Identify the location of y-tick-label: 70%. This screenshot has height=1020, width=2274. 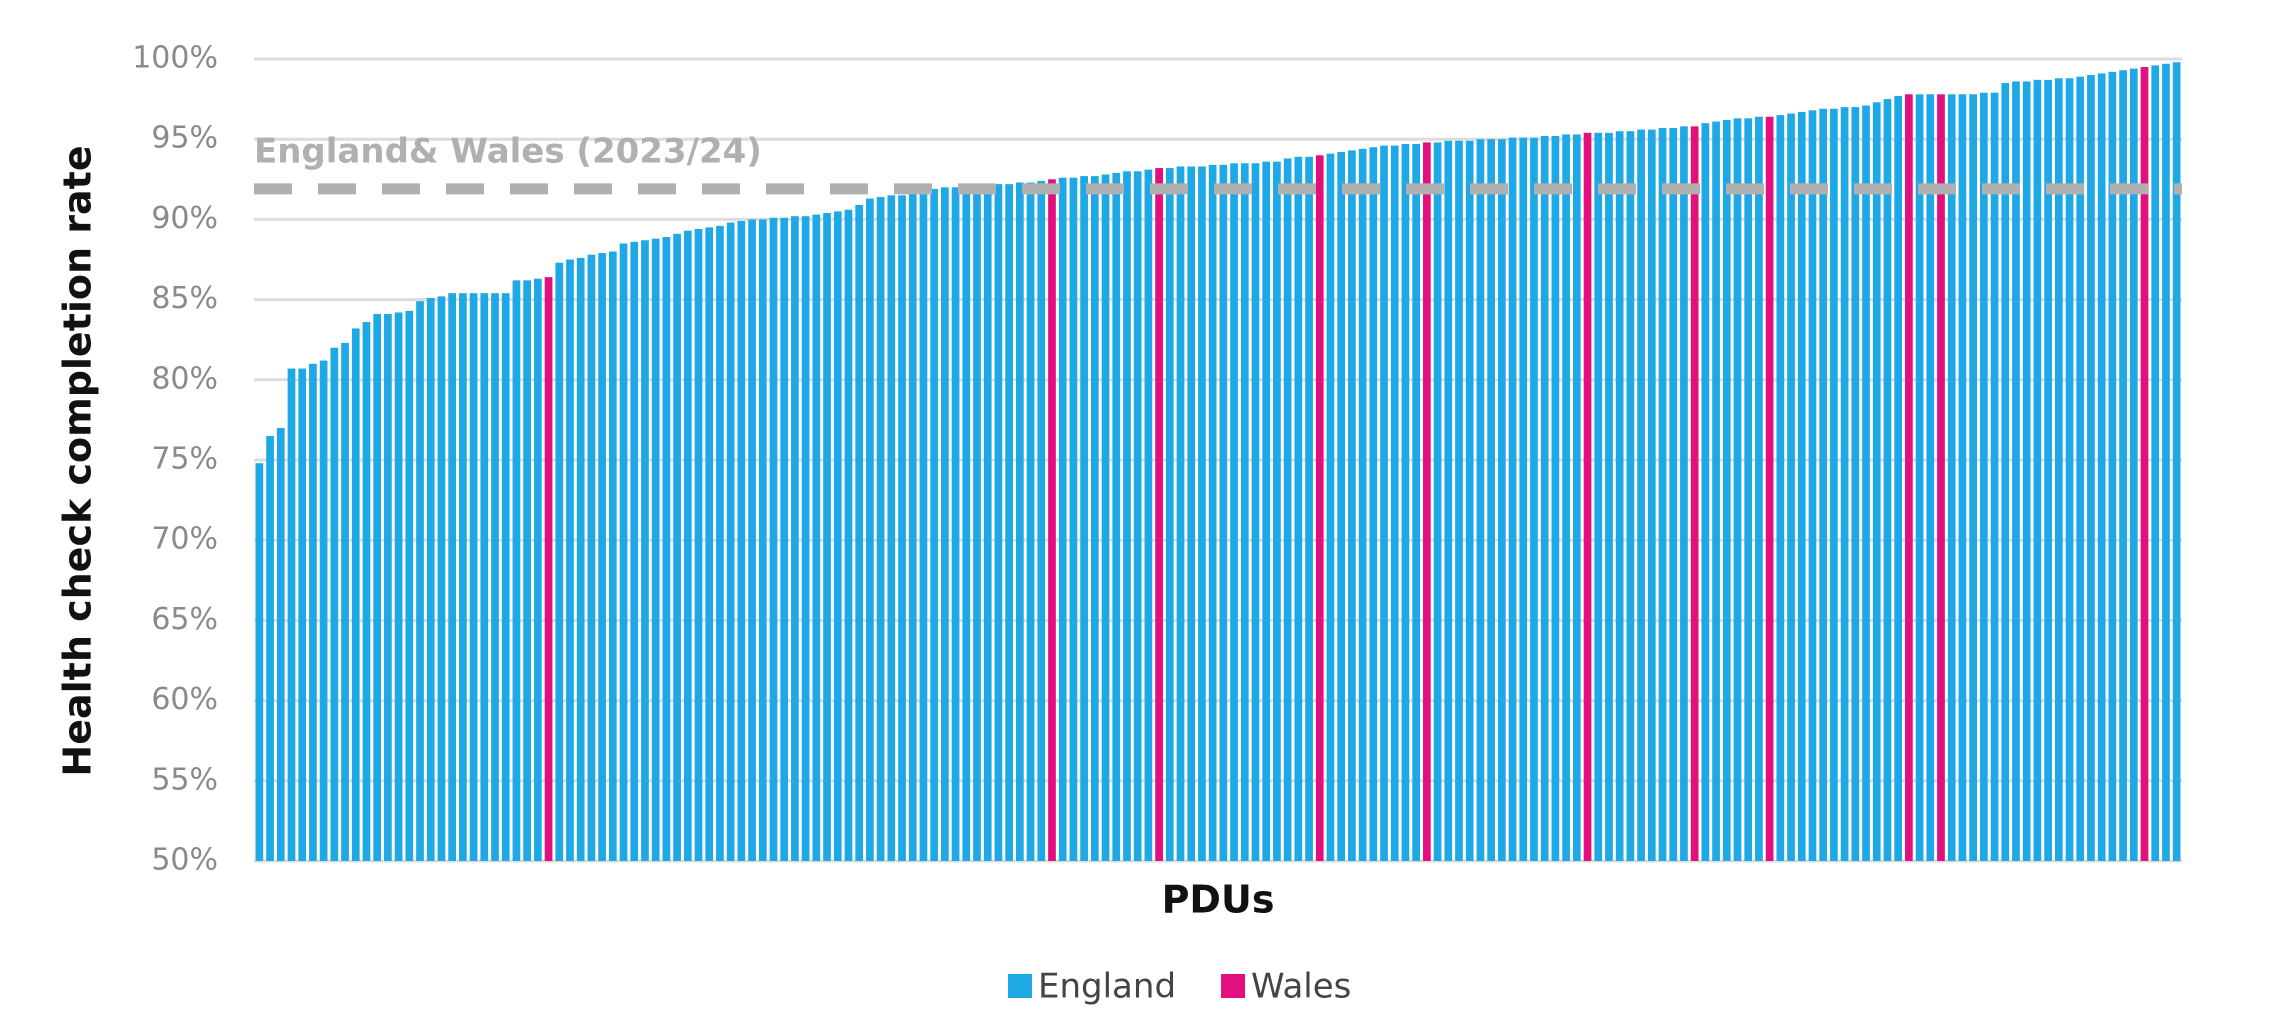
(184, 539).